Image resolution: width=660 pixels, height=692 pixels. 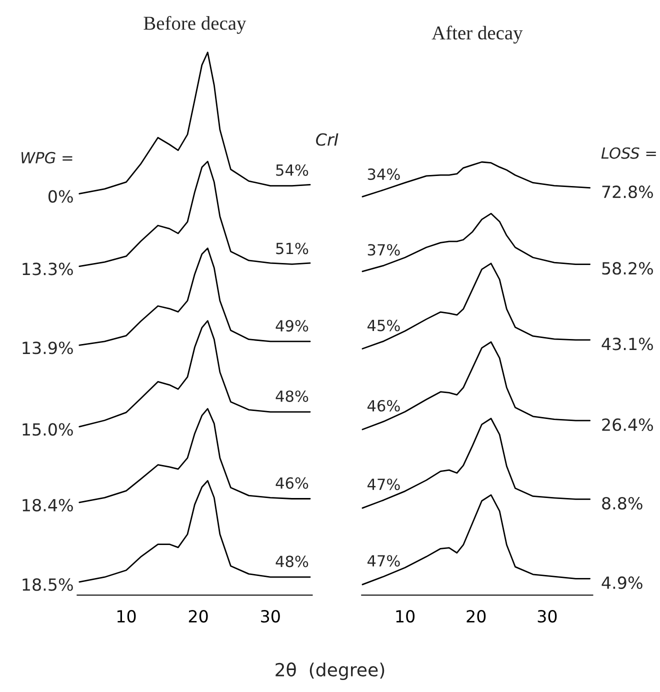 I want to click on x-axis-title: 2θ (degree), so click(x=330, y=671).